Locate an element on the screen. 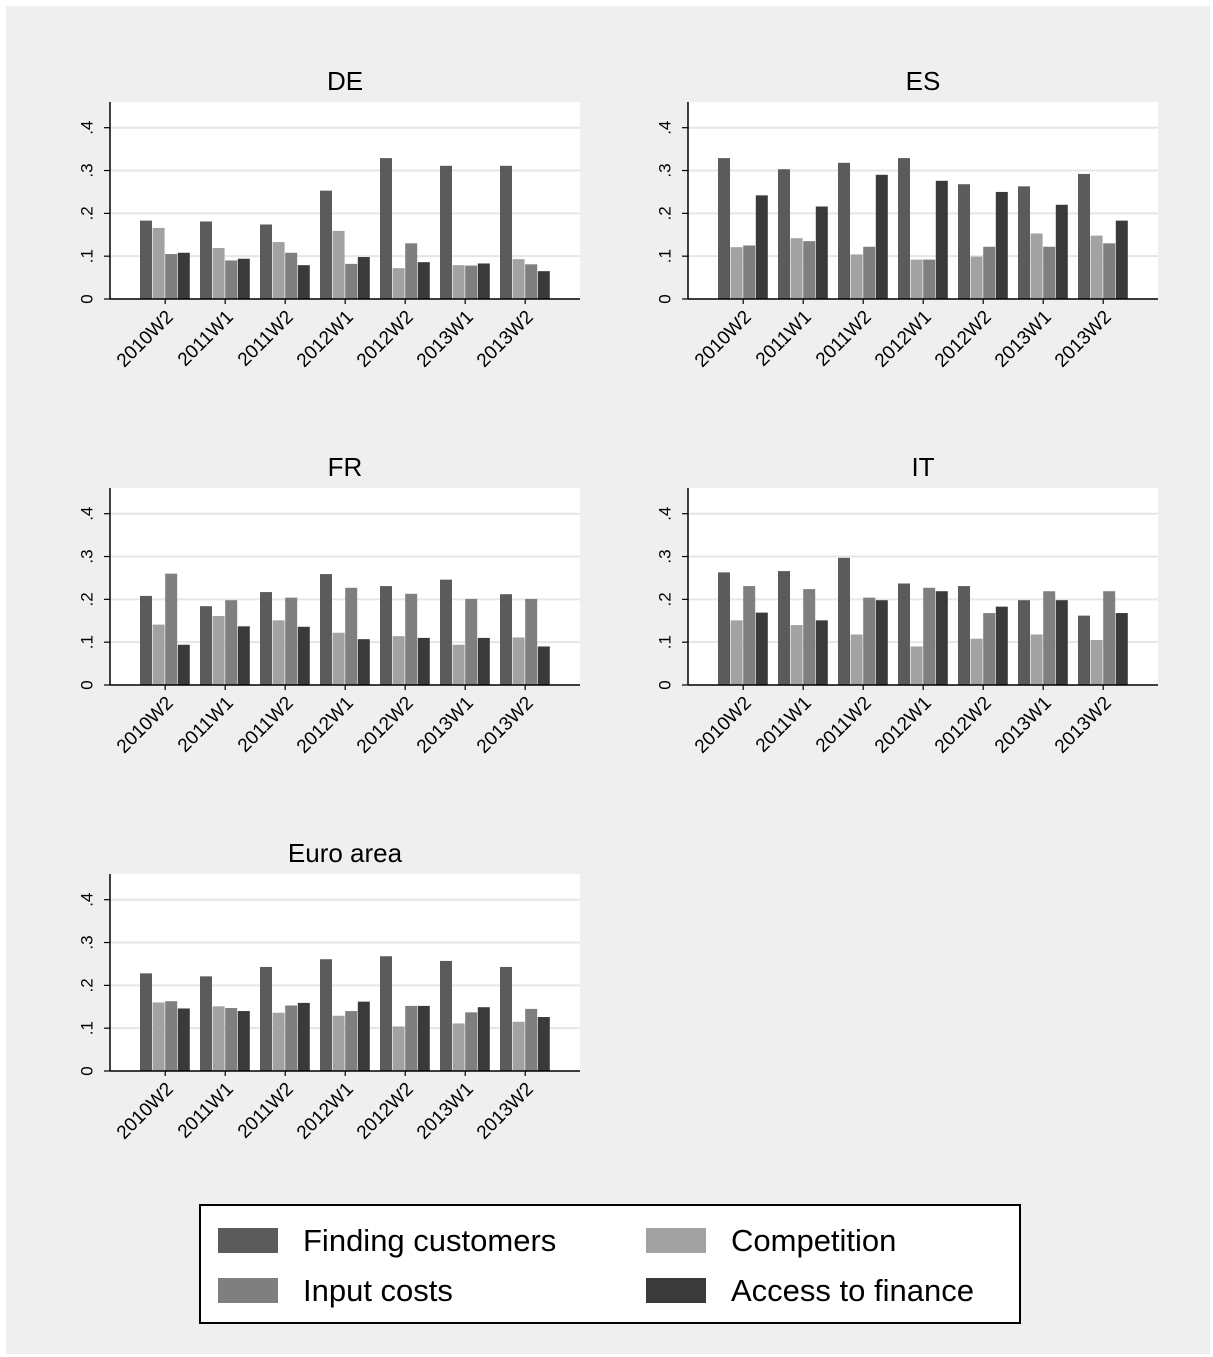 The width and height of the screenshot is (1213, 1357). x-tick-label: 2010W2 is located at coordinates (723, 339).